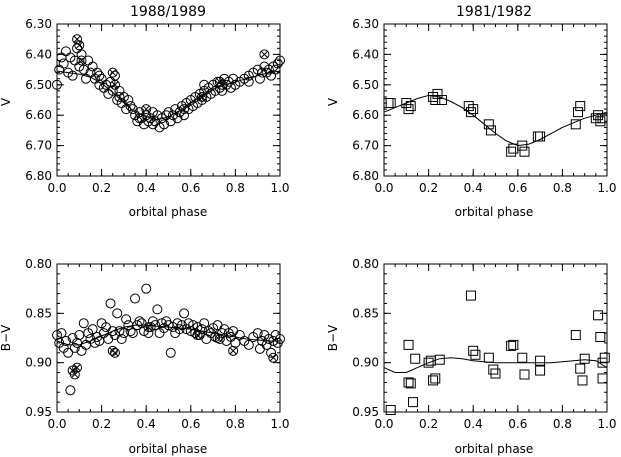 Image resolution: width=621 pixels, height=457 pixels. What do you see at coordinates (168, 449) in the screenshot?
I see `x-axis-label: orbital phase` at bounding box center [168, 449].